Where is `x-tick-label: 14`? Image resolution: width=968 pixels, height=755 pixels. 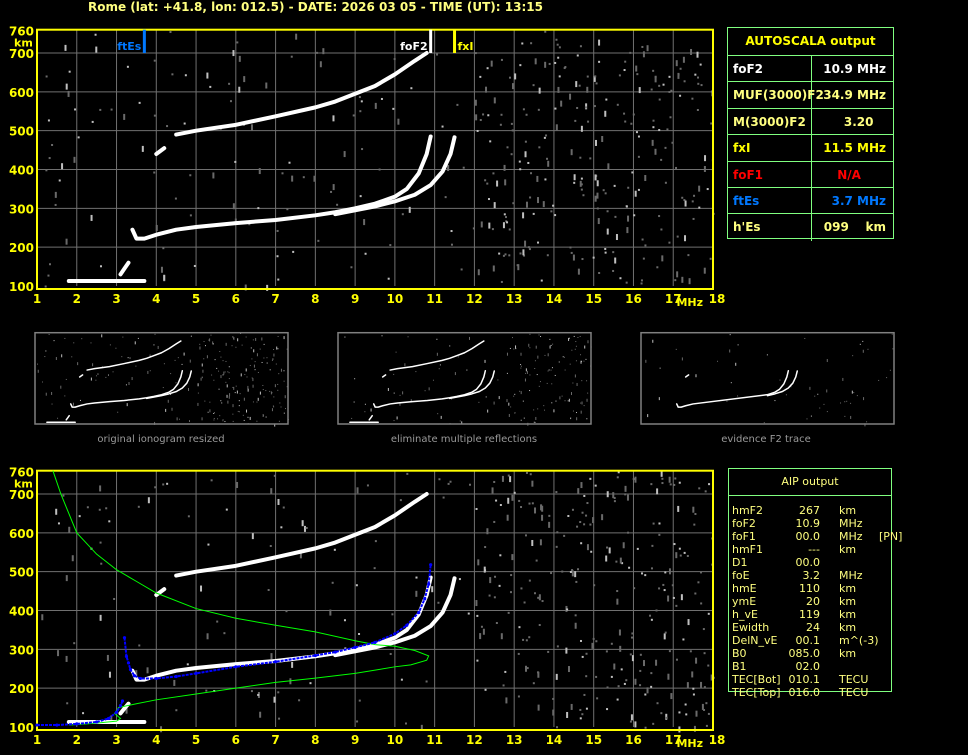
x-tick-label: 14 is located at coordinates (554, 740).